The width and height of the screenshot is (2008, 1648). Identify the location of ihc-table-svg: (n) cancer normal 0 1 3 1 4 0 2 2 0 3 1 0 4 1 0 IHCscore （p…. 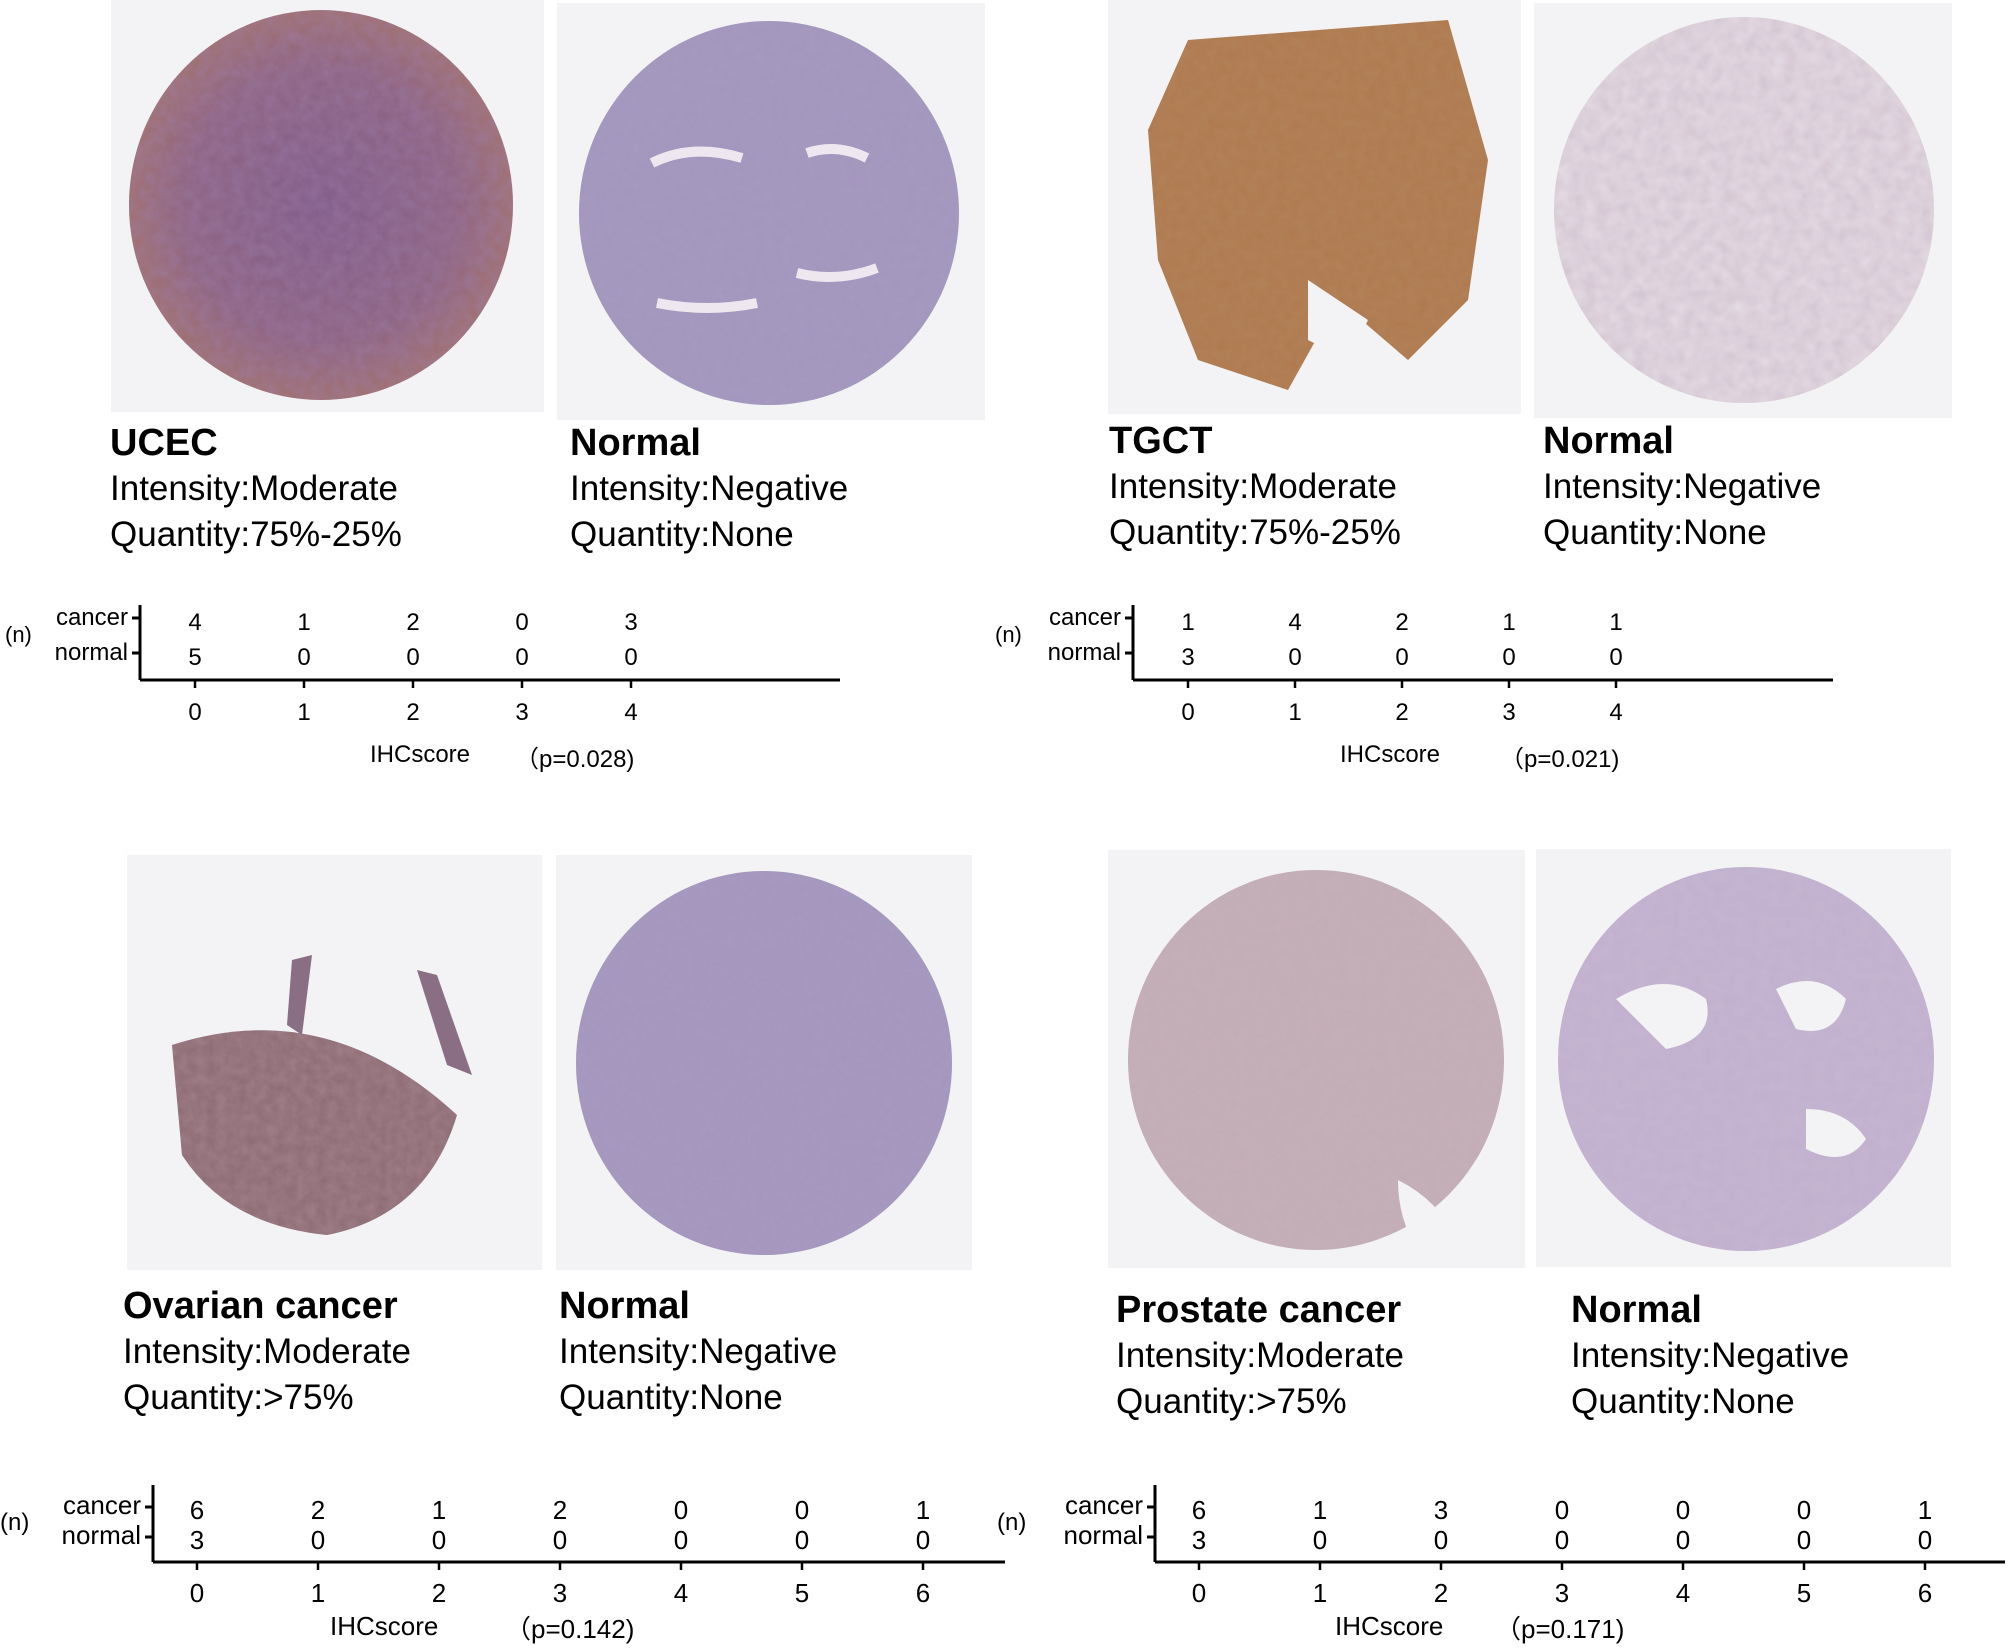
(1414, 688).